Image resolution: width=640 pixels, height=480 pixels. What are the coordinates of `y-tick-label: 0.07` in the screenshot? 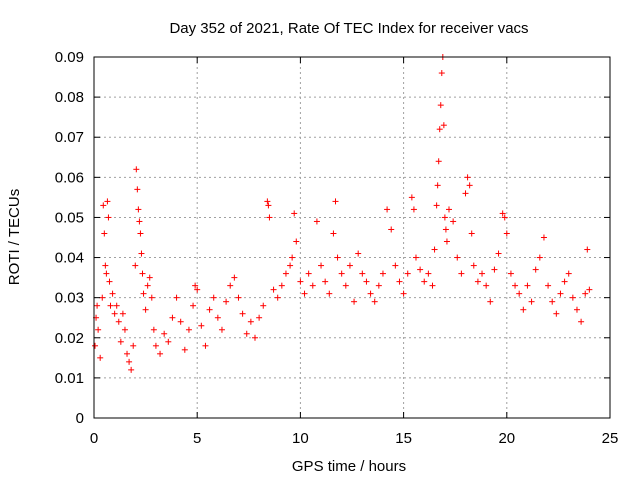 It's located at (69, 137).